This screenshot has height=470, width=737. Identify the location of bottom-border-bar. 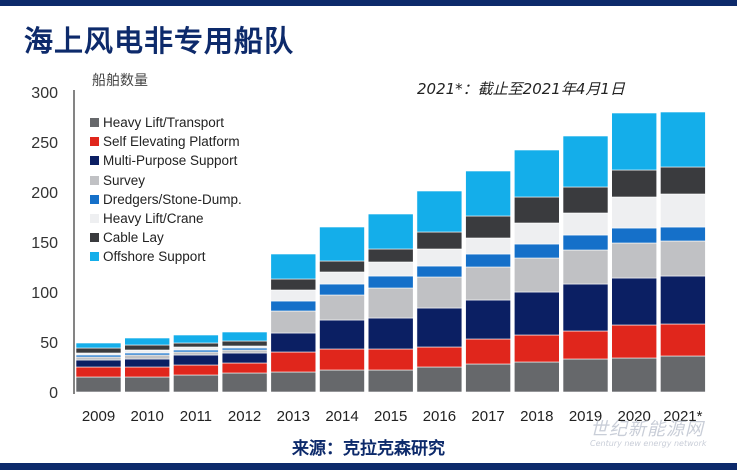
(368, 466).